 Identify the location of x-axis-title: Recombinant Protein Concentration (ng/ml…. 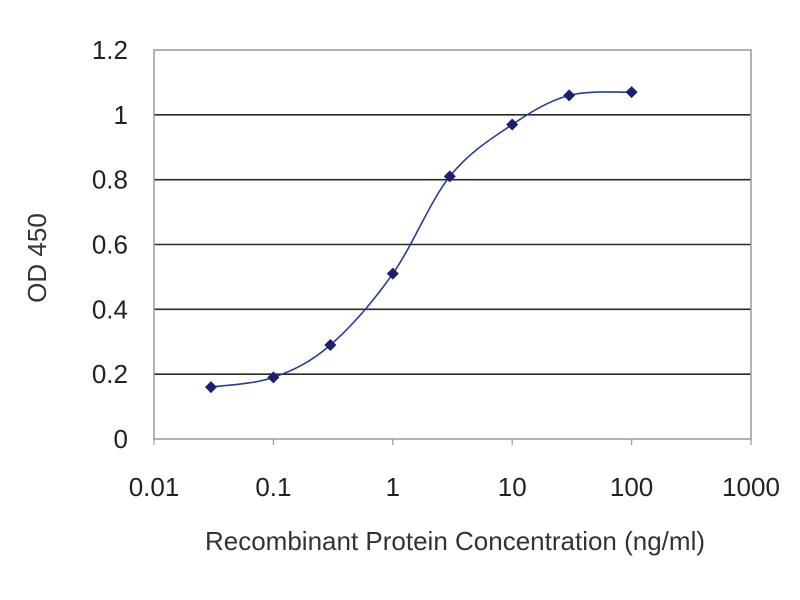
(455, 541).